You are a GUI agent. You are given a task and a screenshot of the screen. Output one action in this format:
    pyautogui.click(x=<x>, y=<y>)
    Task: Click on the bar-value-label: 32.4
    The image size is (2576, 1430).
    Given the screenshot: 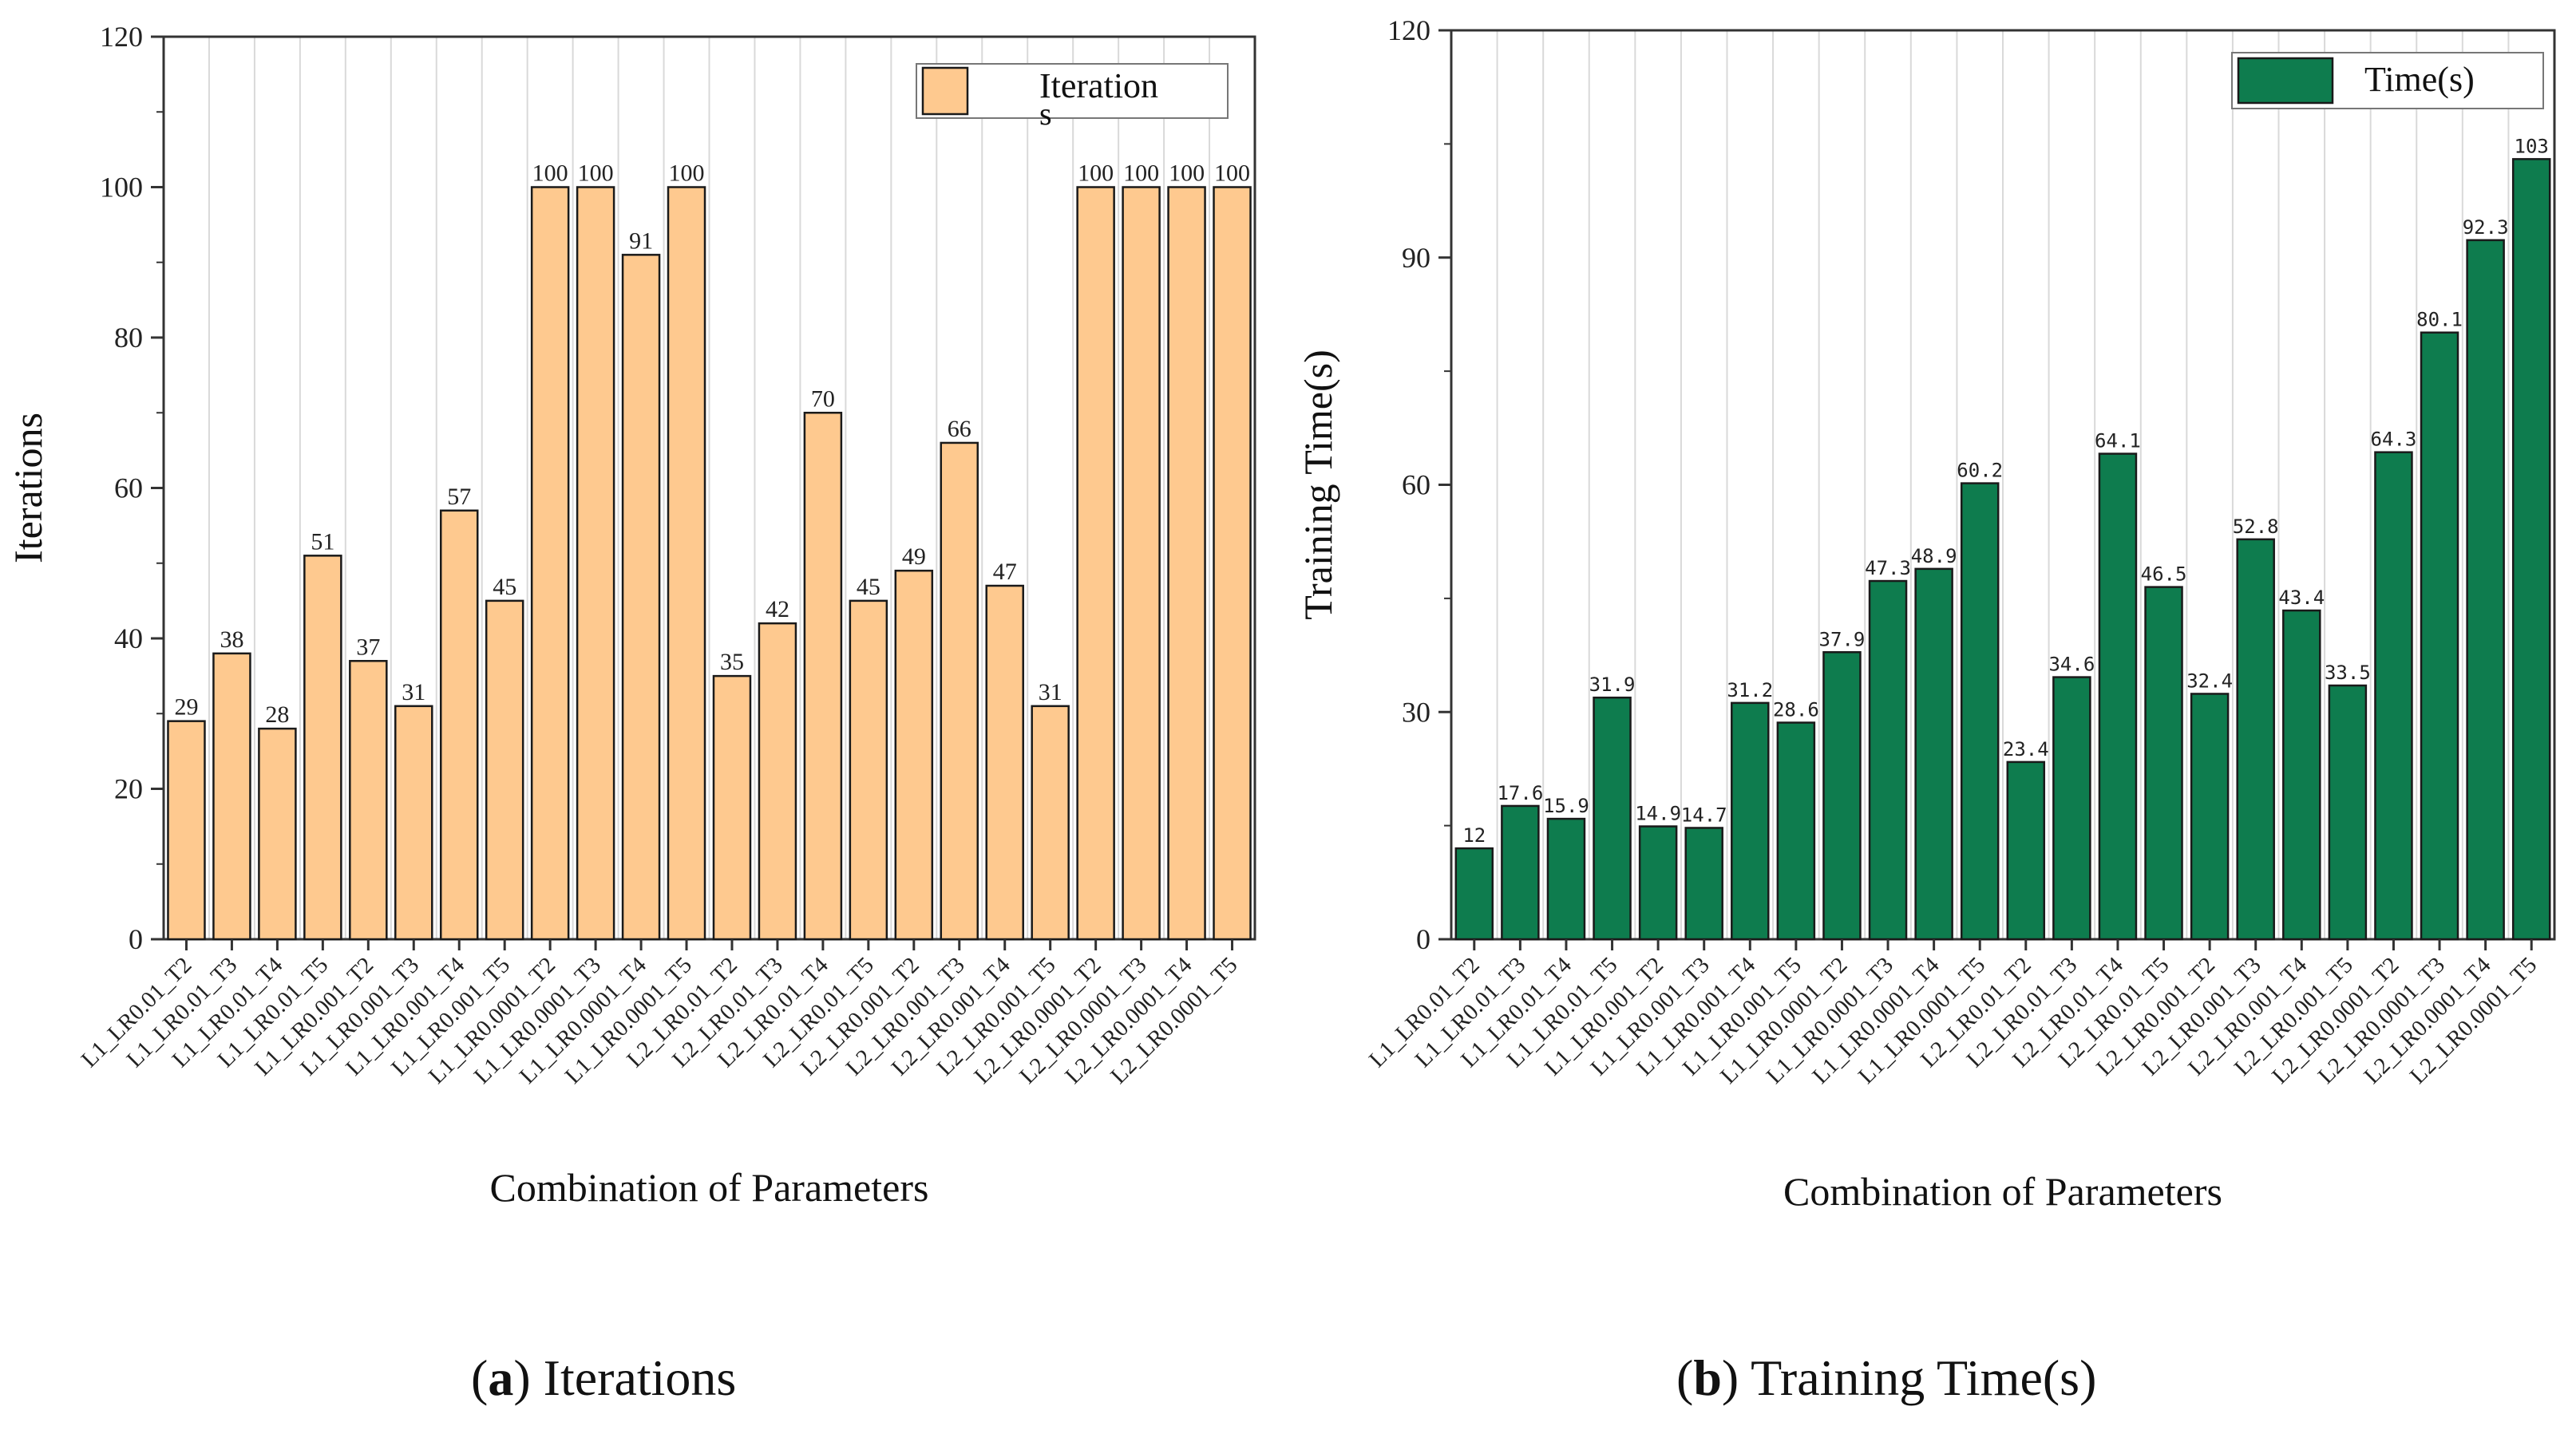 What is the action you would take?
    pyautogui.click(x=2209, y=681)
    